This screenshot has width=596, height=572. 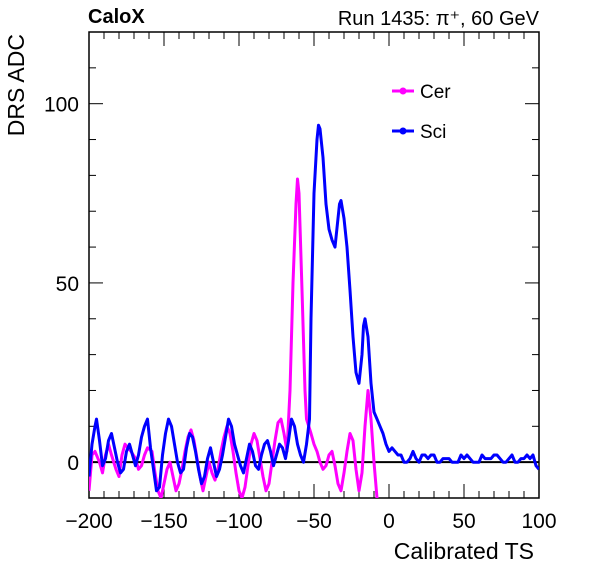 I want to click on x-tick-labels: −200 −150 −100 −50 0 50 100, so click(x=310, y=521).